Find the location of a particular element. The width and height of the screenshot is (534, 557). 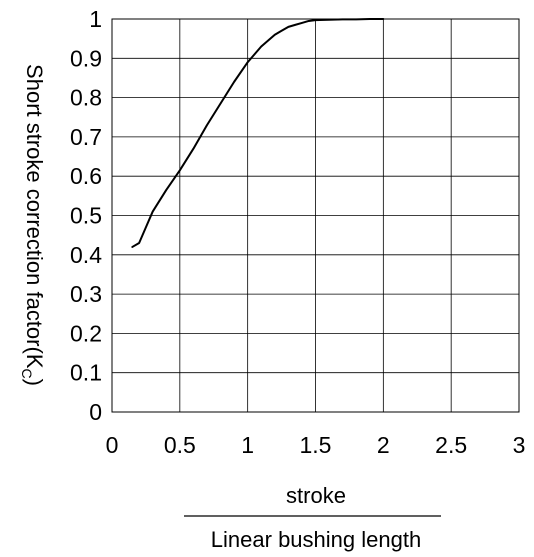

y-axis-label: Short stroke correction factor(KC) is located at coordinates (33, 225).